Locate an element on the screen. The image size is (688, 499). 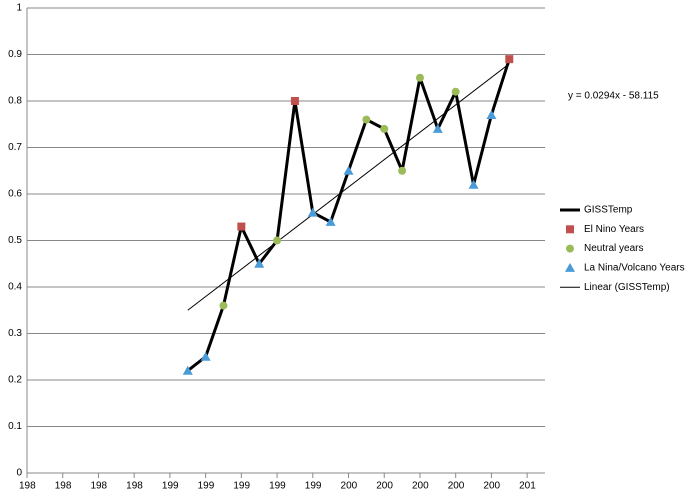
y-tick-label: 0.4 is located at coordinates (15, 287).